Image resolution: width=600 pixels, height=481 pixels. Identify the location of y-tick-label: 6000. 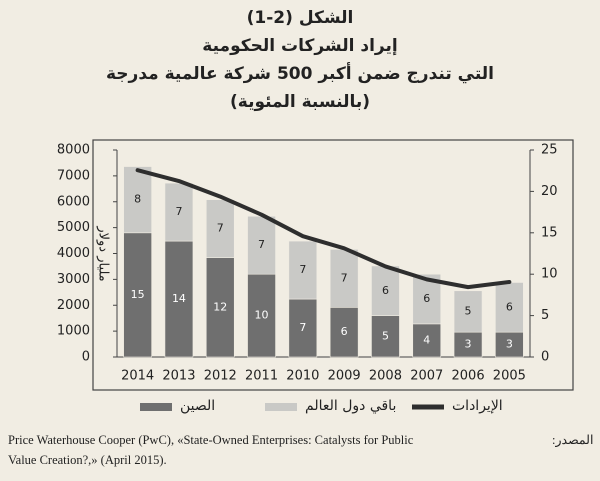
(73, 201).